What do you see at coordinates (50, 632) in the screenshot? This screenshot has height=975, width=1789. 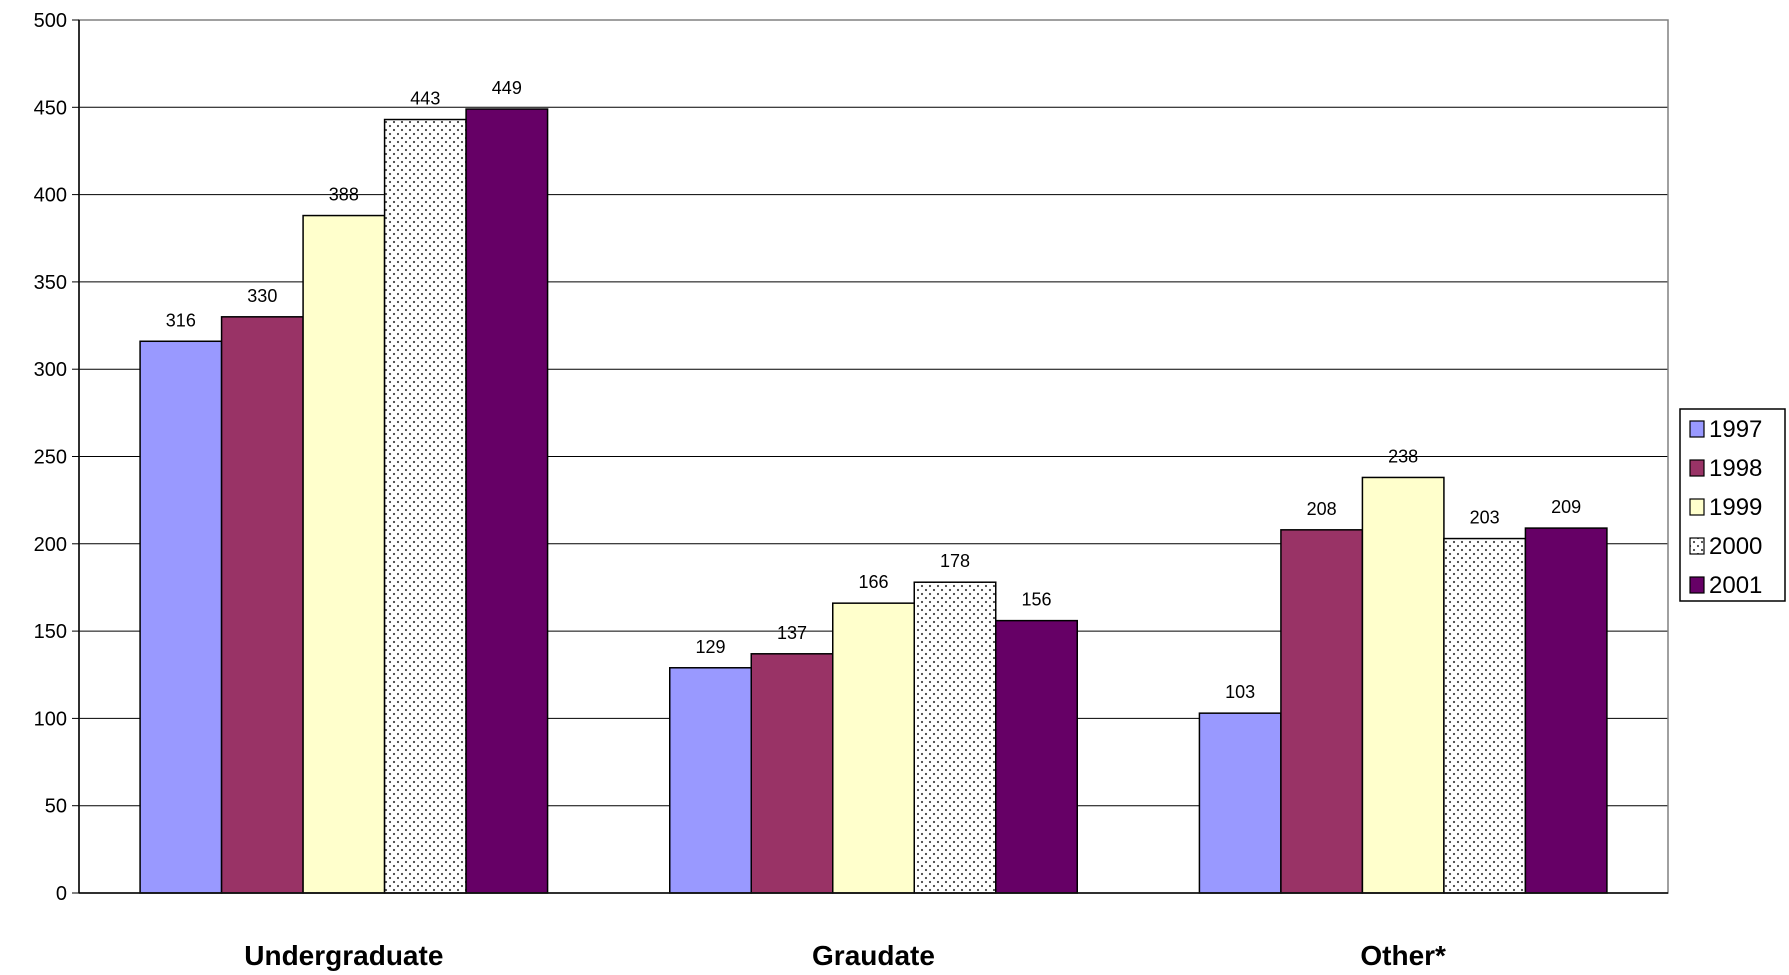 I see `y-tick-label: 150` at bounding box center [50, 632].